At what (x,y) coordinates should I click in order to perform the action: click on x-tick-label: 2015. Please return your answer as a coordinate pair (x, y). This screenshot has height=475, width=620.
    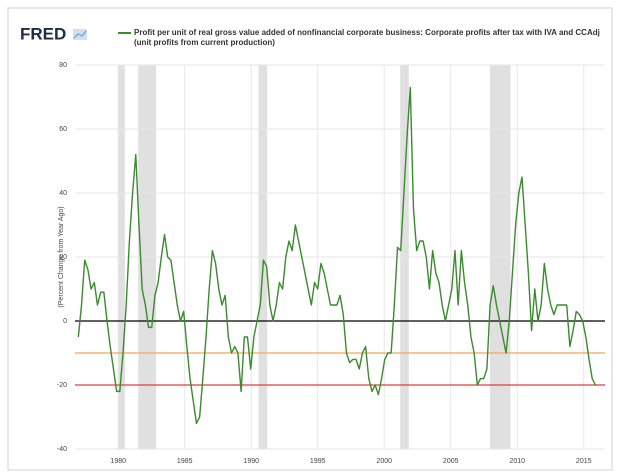
    Looking at the image, I should click on (584, 461).